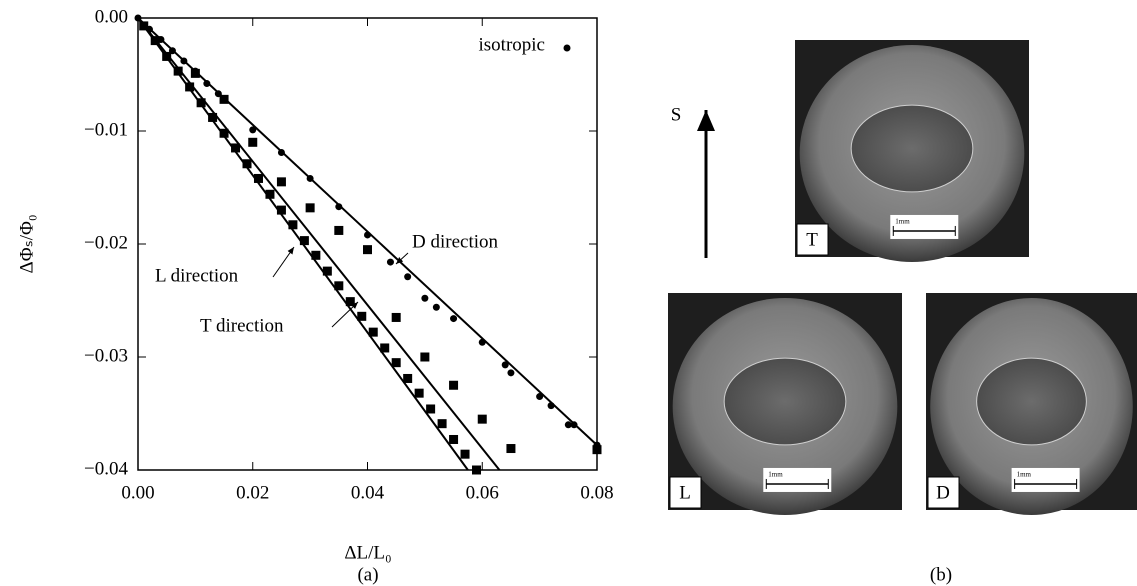 The height and width of the screenshot is (586, 1137). I want to click on photo-label: L, so click(685, 492).